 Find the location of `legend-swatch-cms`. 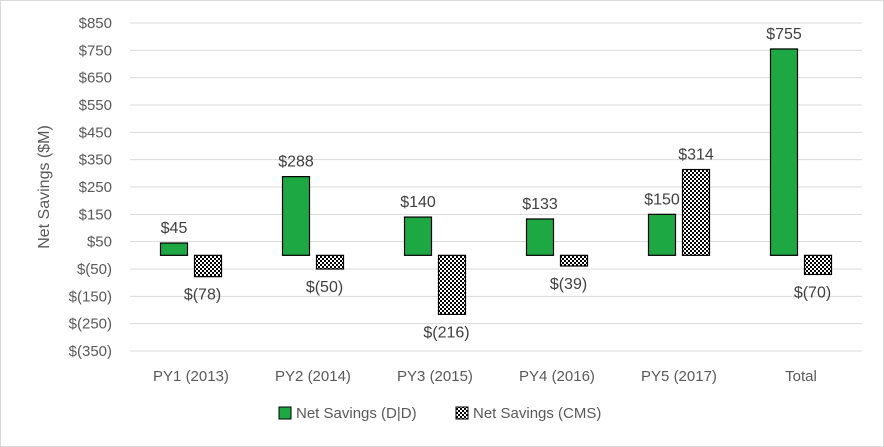

legend-swatch-cms is located at coordinates (462, 413).